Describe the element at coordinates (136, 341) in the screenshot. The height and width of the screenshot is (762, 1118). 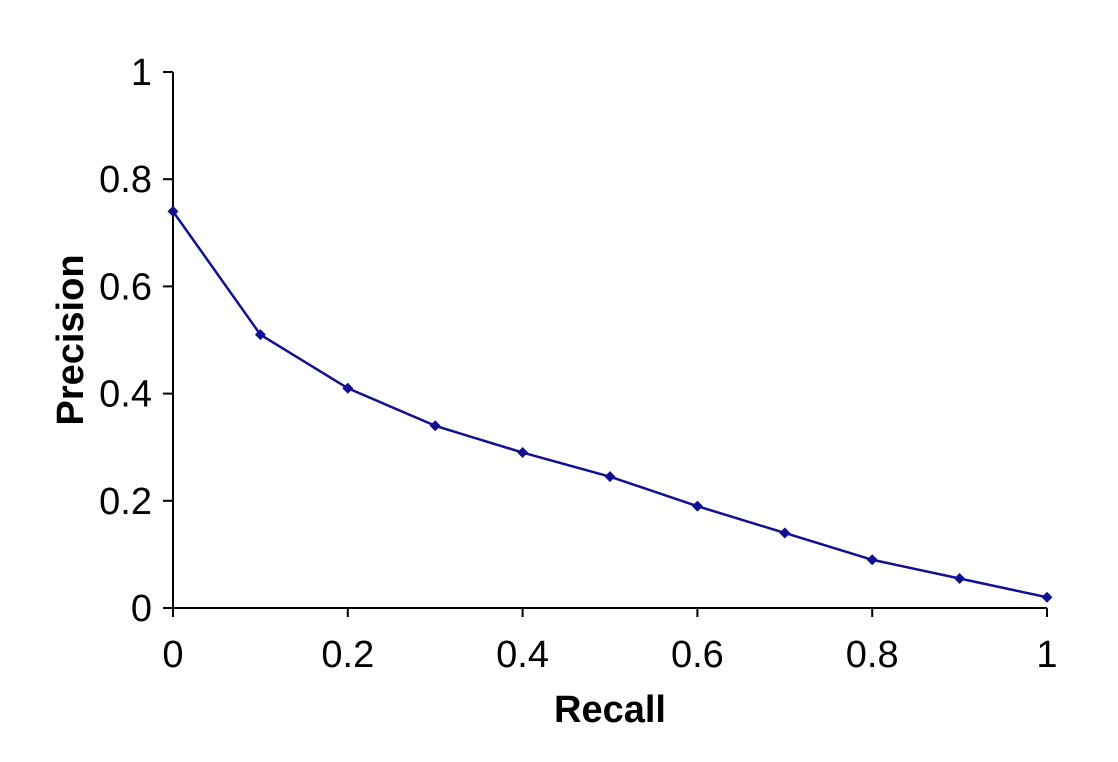
I see `y-axis: 0 0.2 0.4 0.6 0.8 1` at that location.